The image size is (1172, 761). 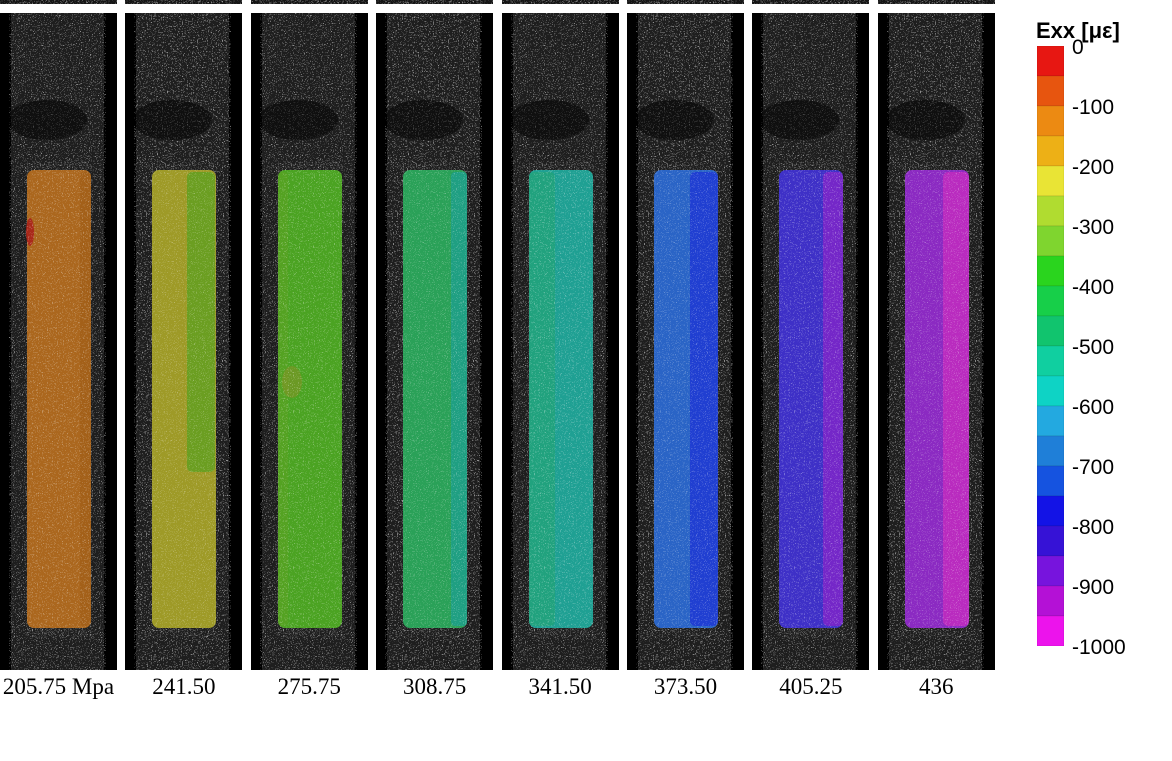 I want to click on colorbar-tick-label: -600, so click(x=1093, y=407).